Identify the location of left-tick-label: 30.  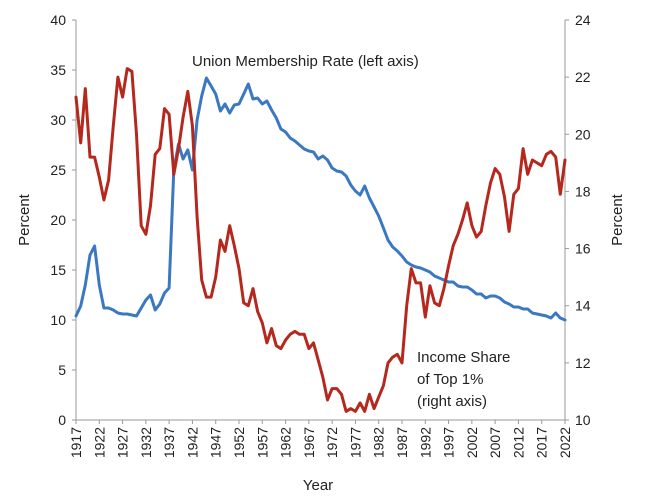
(58, 120).